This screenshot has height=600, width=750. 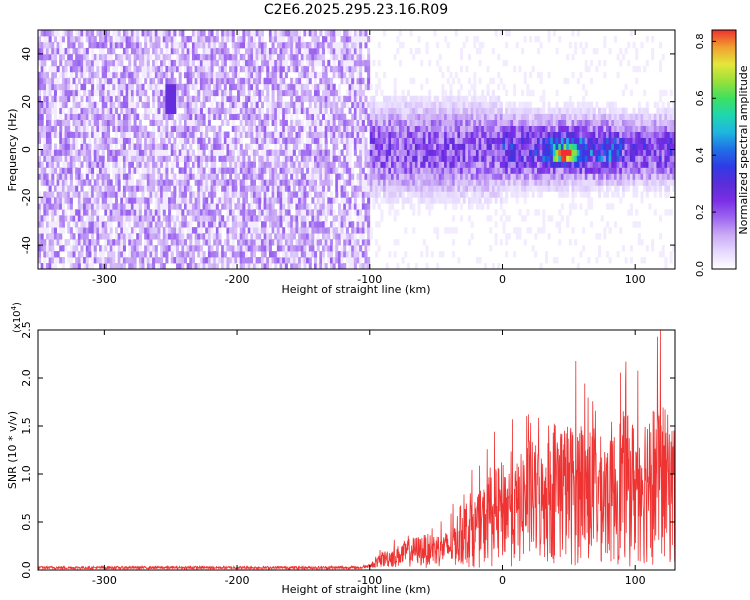 What do you see at coordinates (199, 111) in the screenshot?
I see `heatmap-cell-1983` at bounding box center [199, 111].